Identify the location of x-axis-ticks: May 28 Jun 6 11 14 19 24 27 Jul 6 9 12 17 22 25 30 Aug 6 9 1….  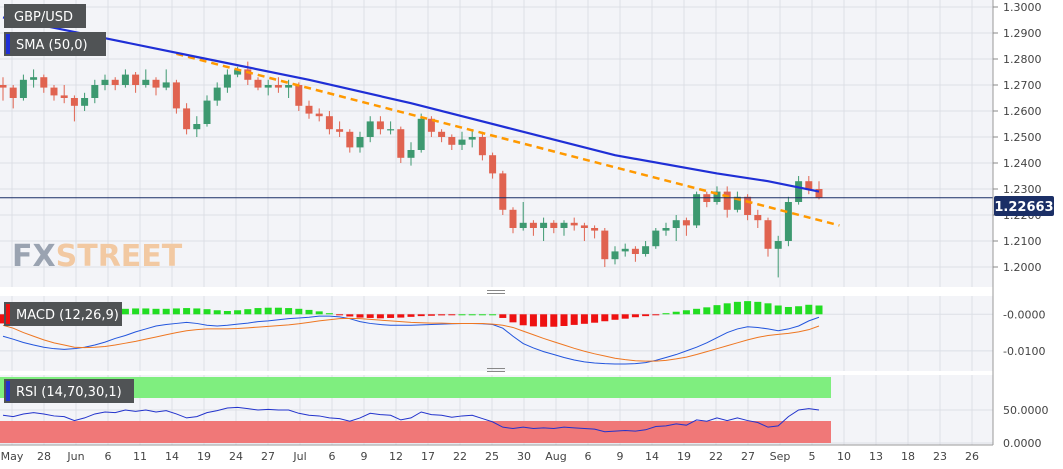
(490, 456).